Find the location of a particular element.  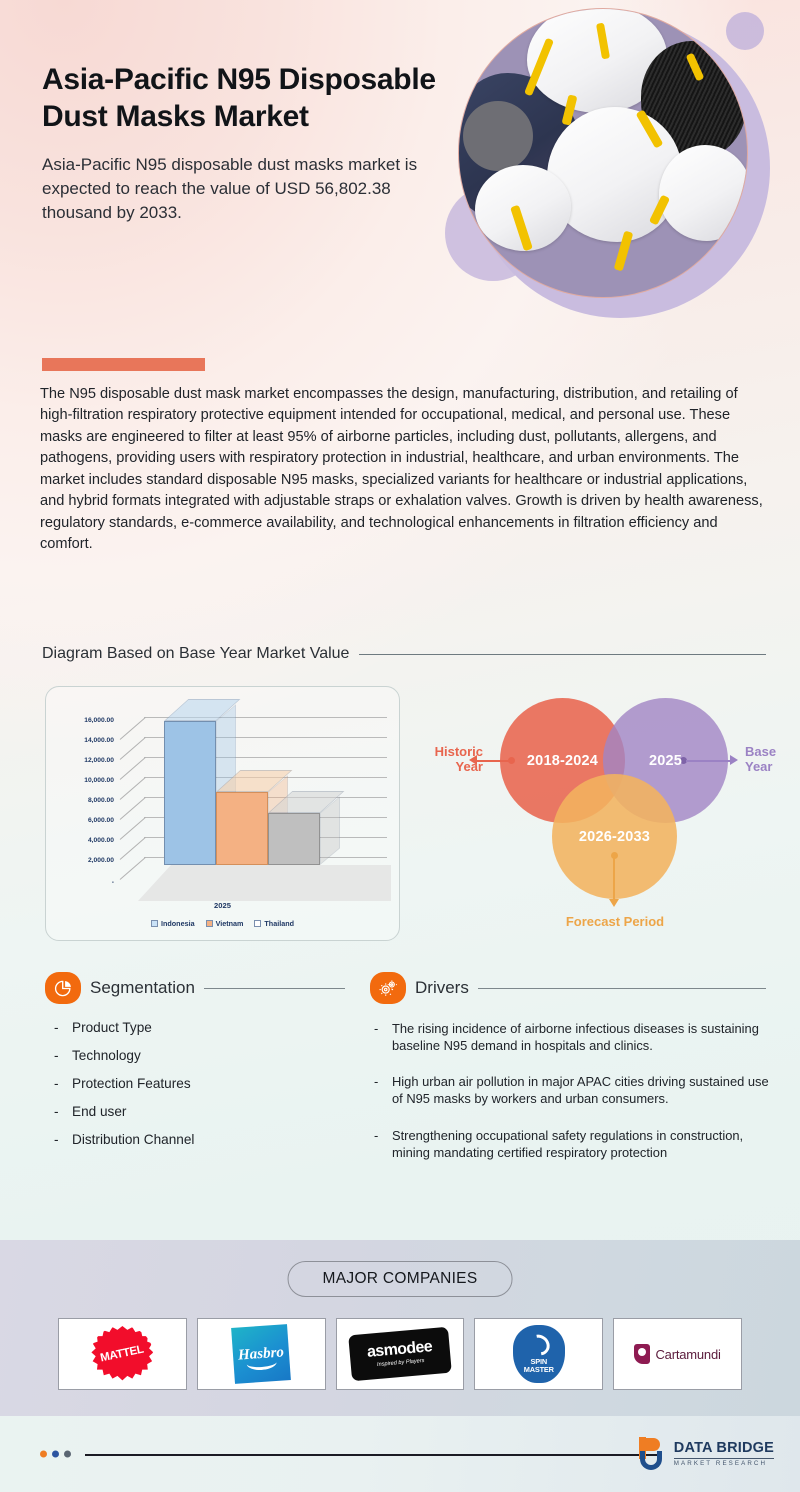

venn-arrow-forecast is located at coordinates (614, 879).